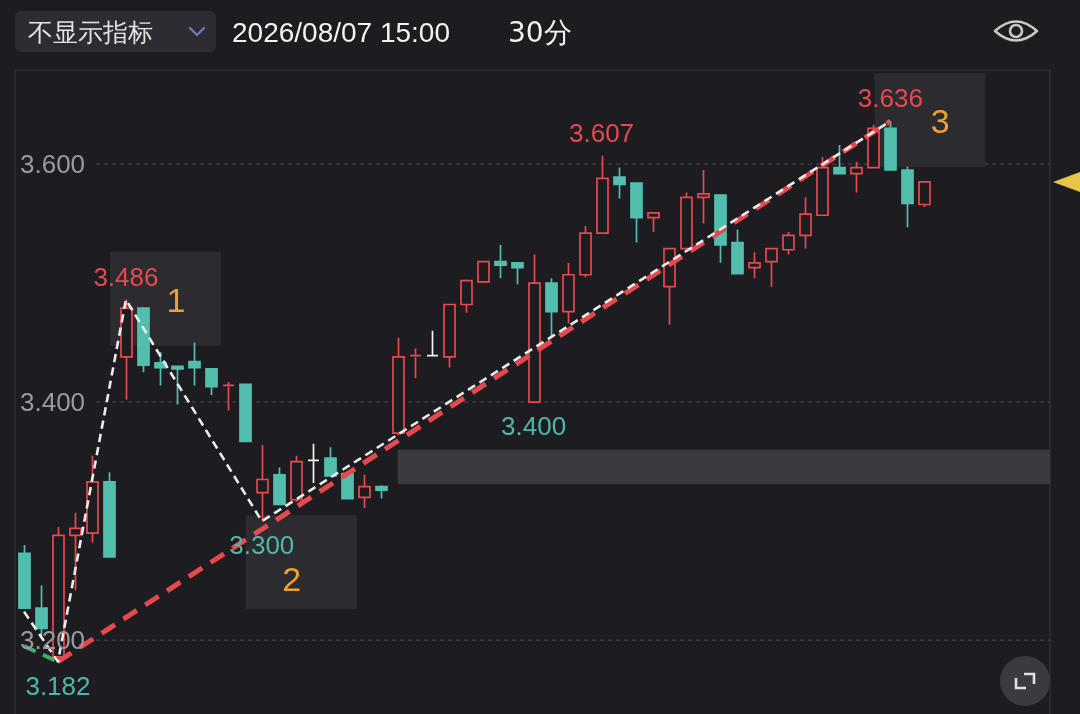  Describe the element at coordinates (602, 132) in the screenshot. I see `annotation: 3.607` at that location.